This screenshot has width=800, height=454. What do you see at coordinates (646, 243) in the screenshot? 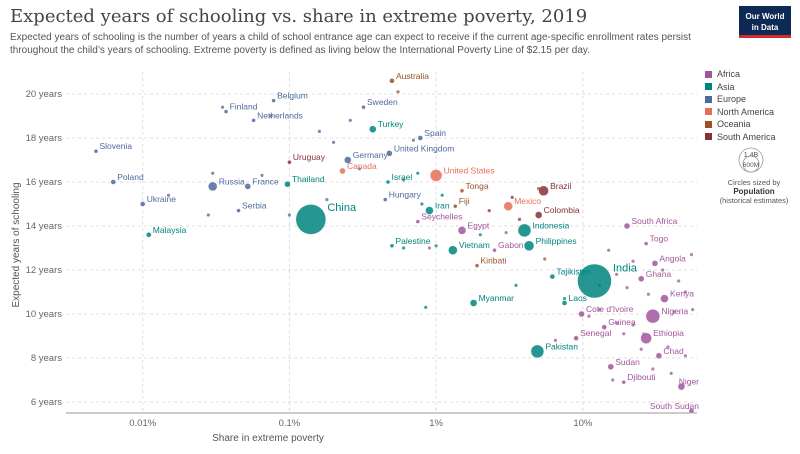
I see `data-point-togo` at bounding box center [646, 243].